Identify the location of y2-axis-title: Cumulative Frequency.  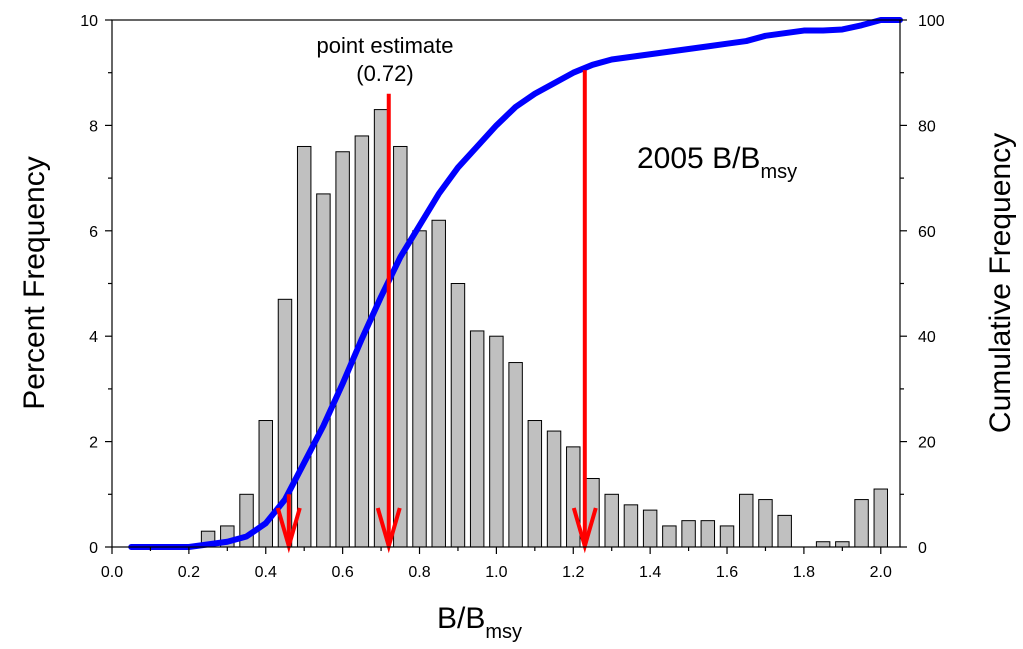
(1000, 283).